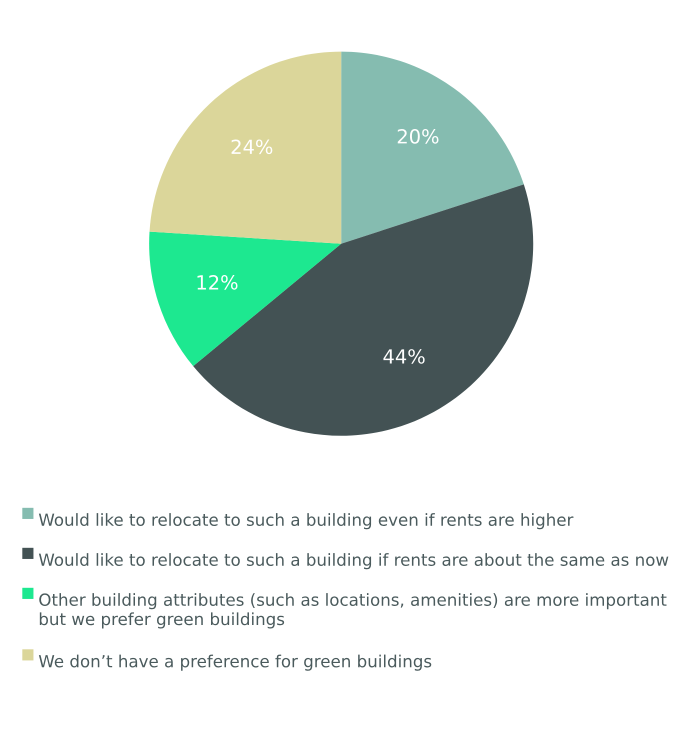 The height and width of the screenshot is (733, 697). Describe the element at coordinates (252, 146) in the screenshot. I see `data-label: 24%` at that location.